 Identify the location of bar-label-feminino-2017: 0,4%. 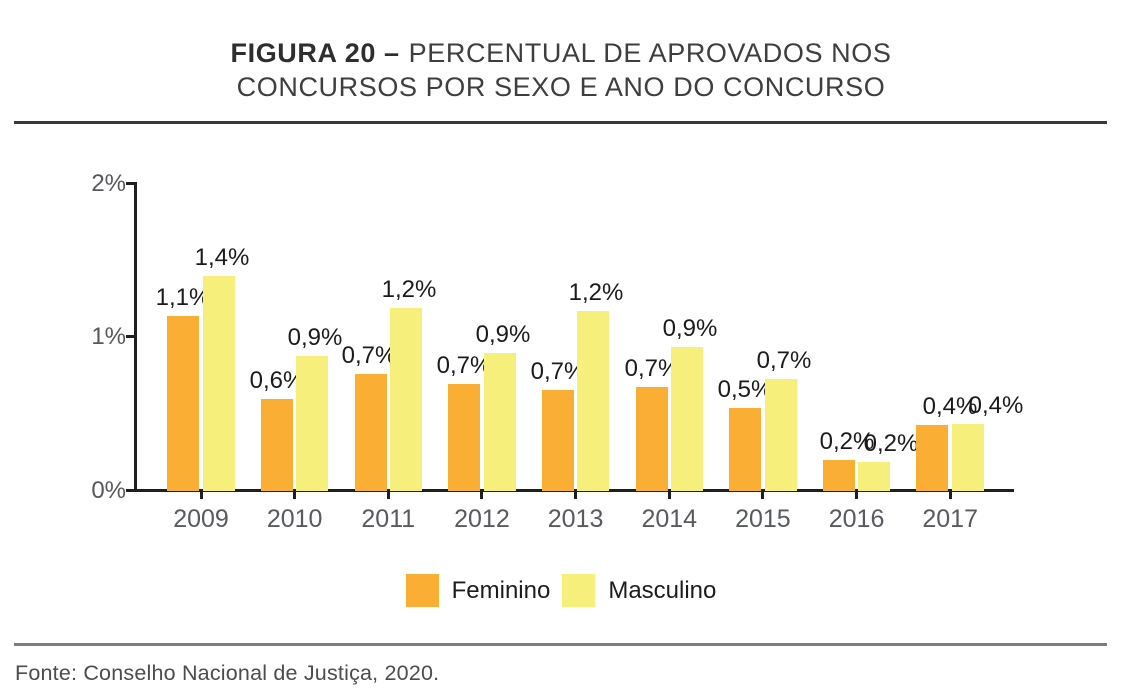
(950, 406).